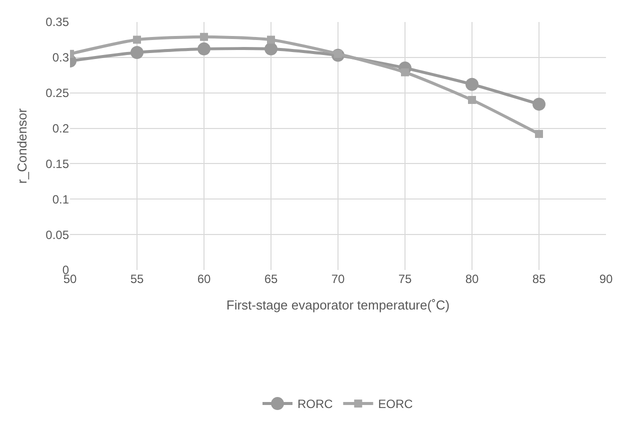 The height and width of the screenshot is (445, 625). I want to click on y-tick-label: 0.35, so click(58, 22).